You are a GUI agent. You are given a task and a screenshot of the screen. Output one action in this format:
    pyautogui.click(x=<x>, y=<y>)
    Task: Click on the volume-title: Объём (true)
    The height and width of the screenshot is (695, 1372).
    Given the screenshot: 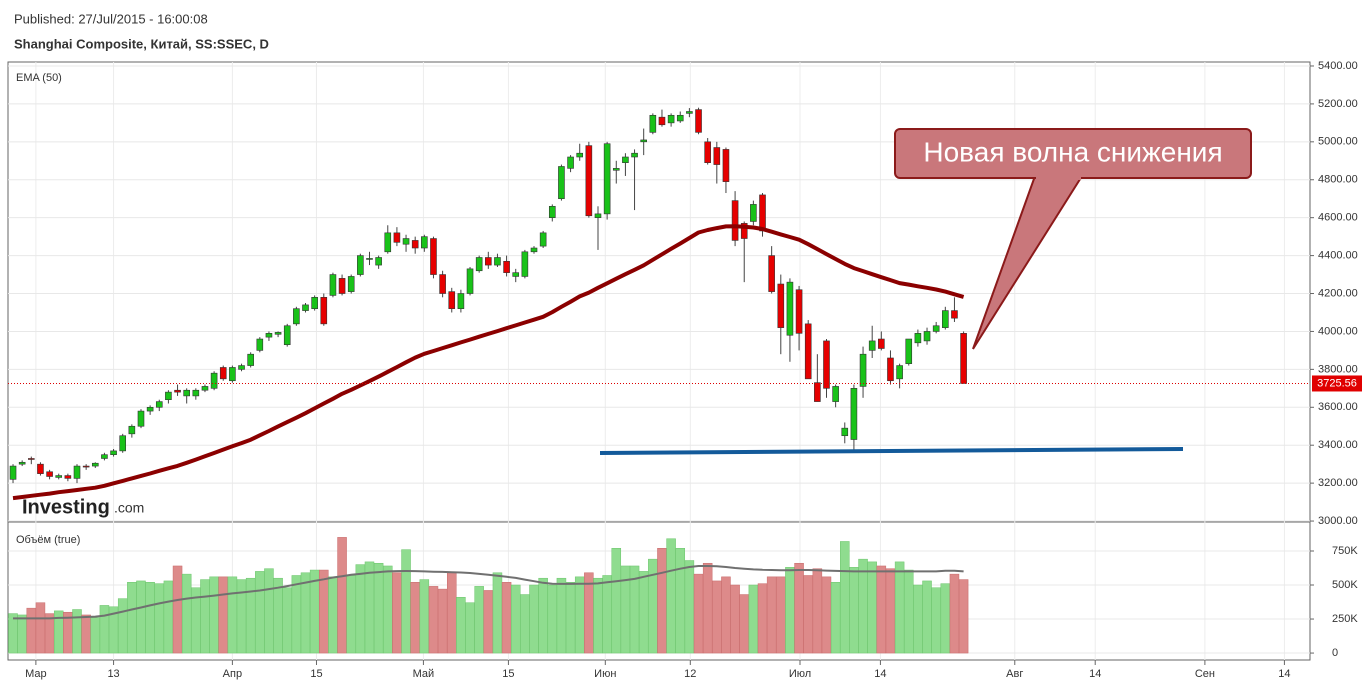 What is the action you would take?
    pyautogui.click(x=48, y=540)
    